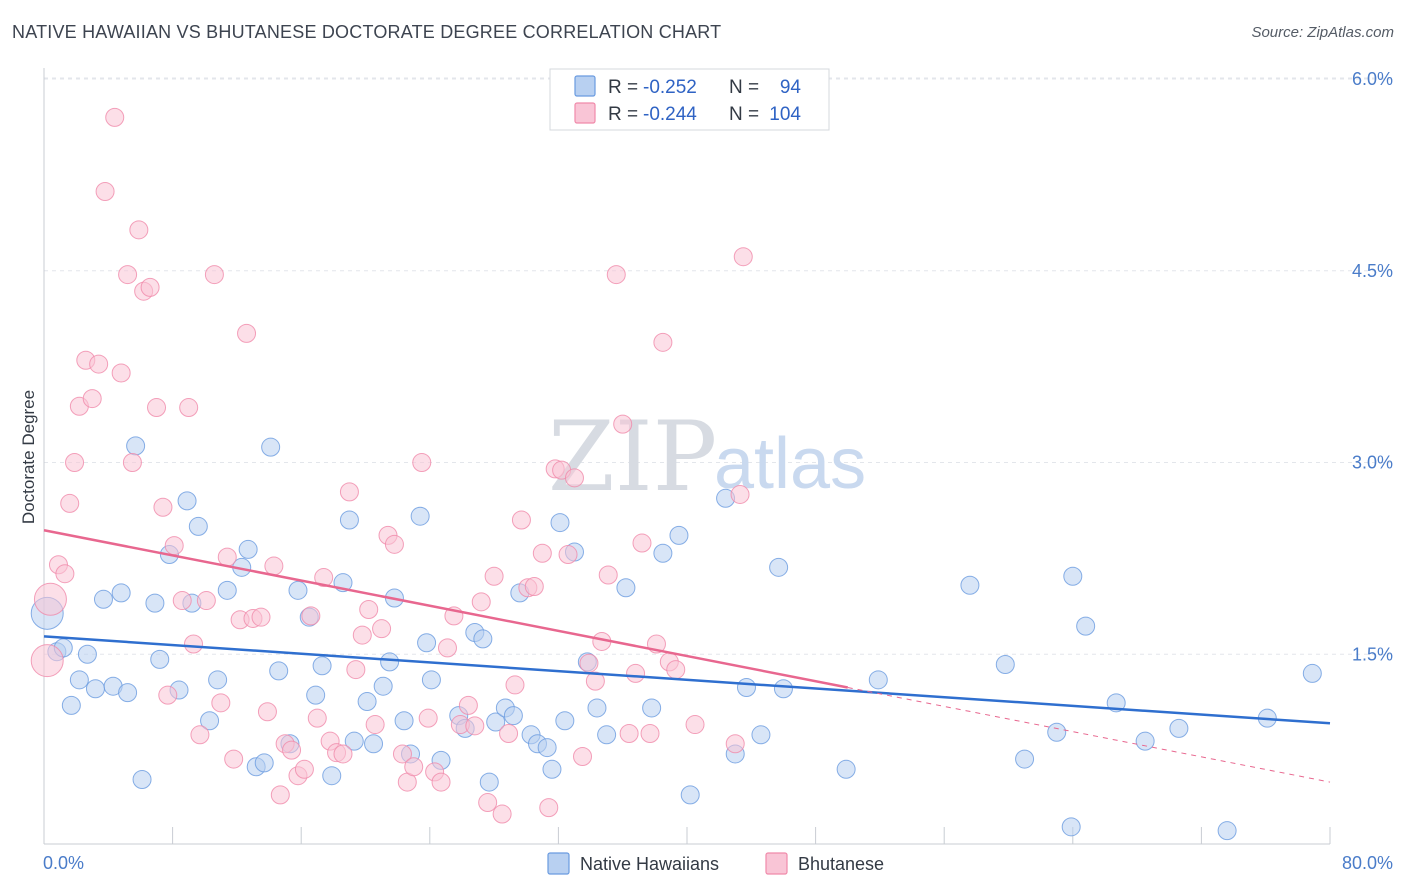  I want to click on y-tick-label-3: 6.0%, so click(1372, 79).